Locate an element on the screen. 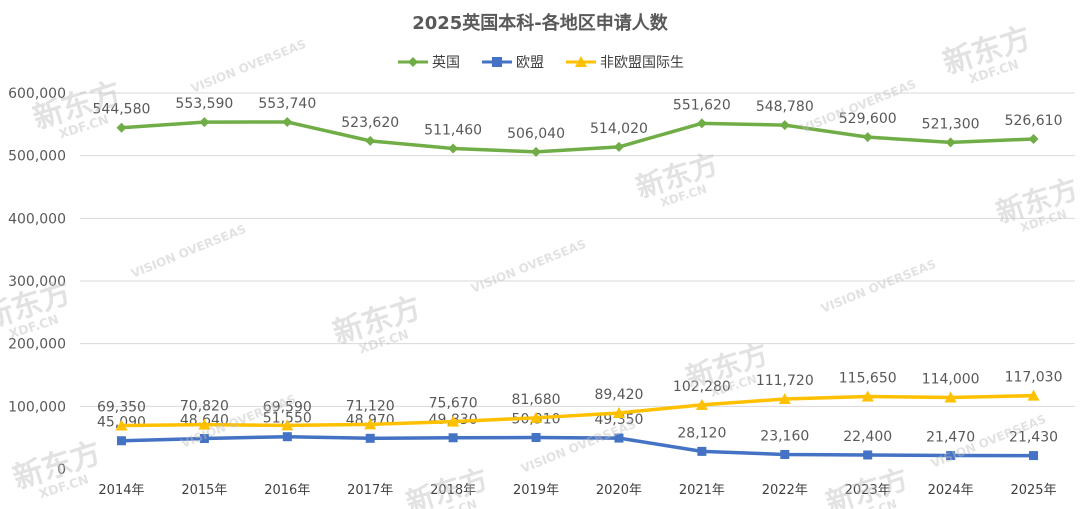 This screenshot has height=509, width=1080. data-label: 69,350 is located at coordinates (121, 408).